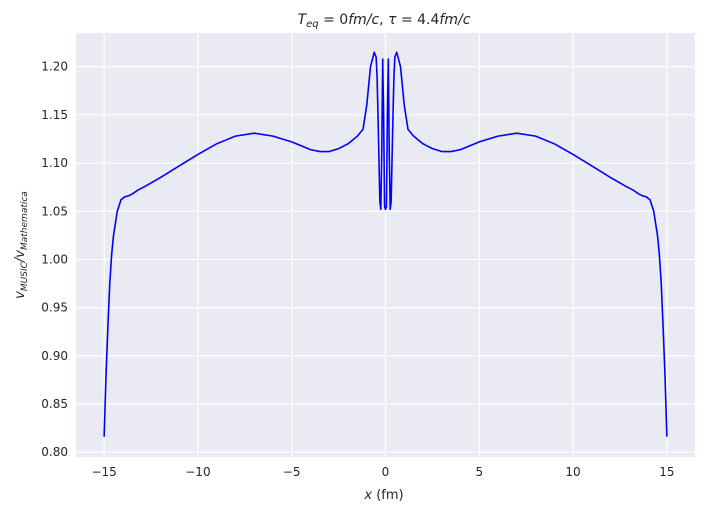 The height and width of the screenshot is (514, 704). What do you see at coordinates (384, 21) in the screenshot?
I see `chart-title: Teq = 0fm/c, τ = 4.4fm/c` at bounding box center [384, 21].